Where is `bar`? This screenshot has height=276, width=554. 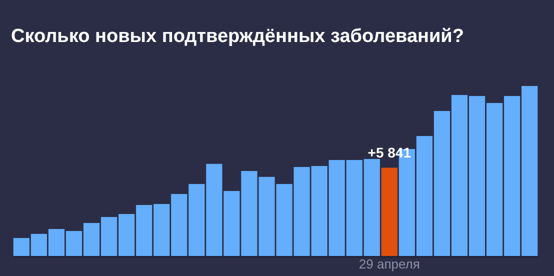 bar is located at coordinates (389, 212).